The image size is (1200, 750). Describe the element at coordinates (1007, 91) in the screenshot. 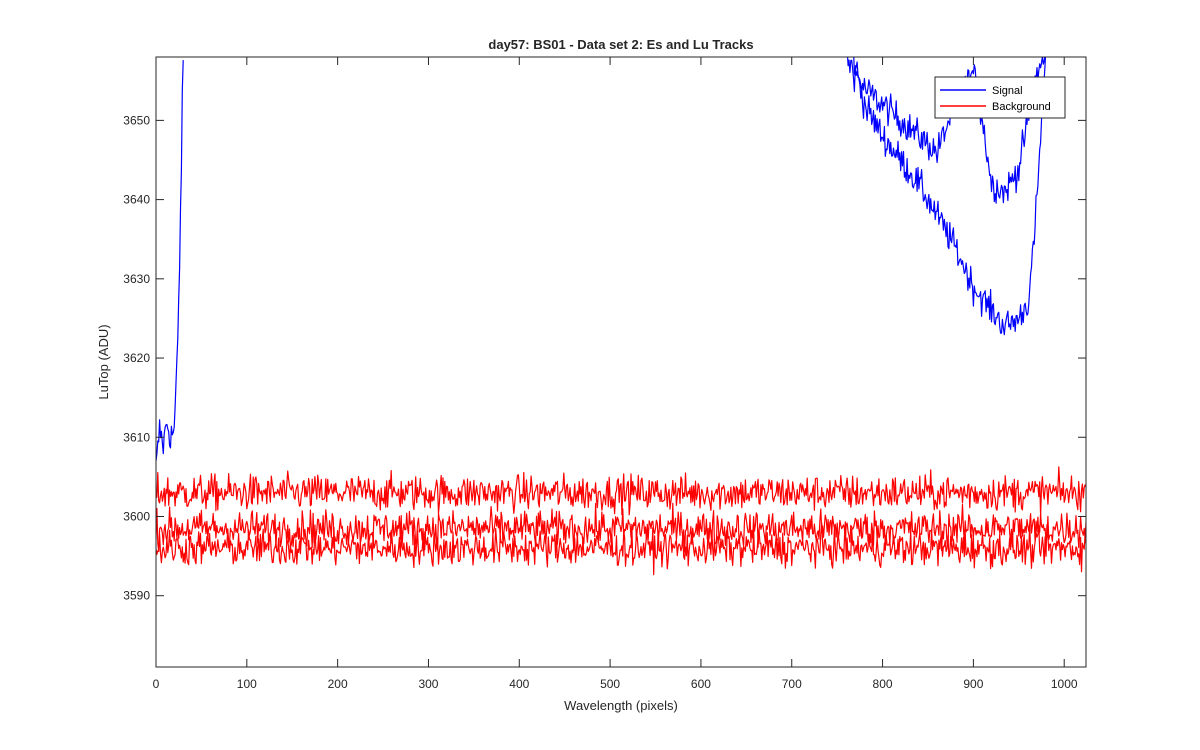

I see `legend-label-signal: Signal` at that location.